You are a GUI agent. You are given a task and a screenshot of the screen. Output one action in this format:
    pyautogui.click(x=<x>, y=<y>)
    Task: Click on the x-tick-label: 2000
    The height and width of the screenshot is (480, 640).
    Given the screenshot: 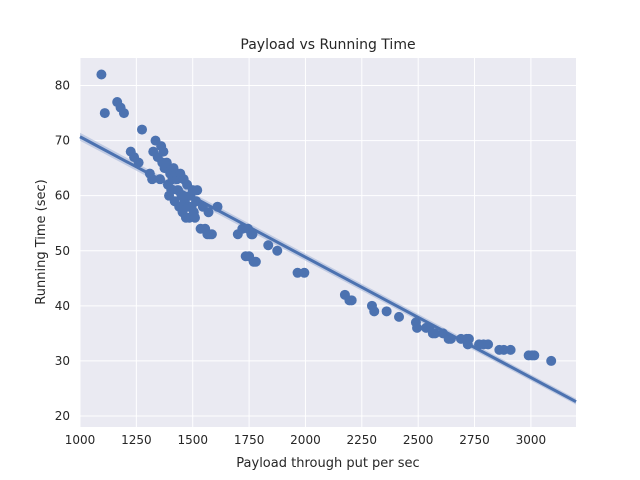 What is the action you would take?
    pyautogui.click(x=305, y=440)
    